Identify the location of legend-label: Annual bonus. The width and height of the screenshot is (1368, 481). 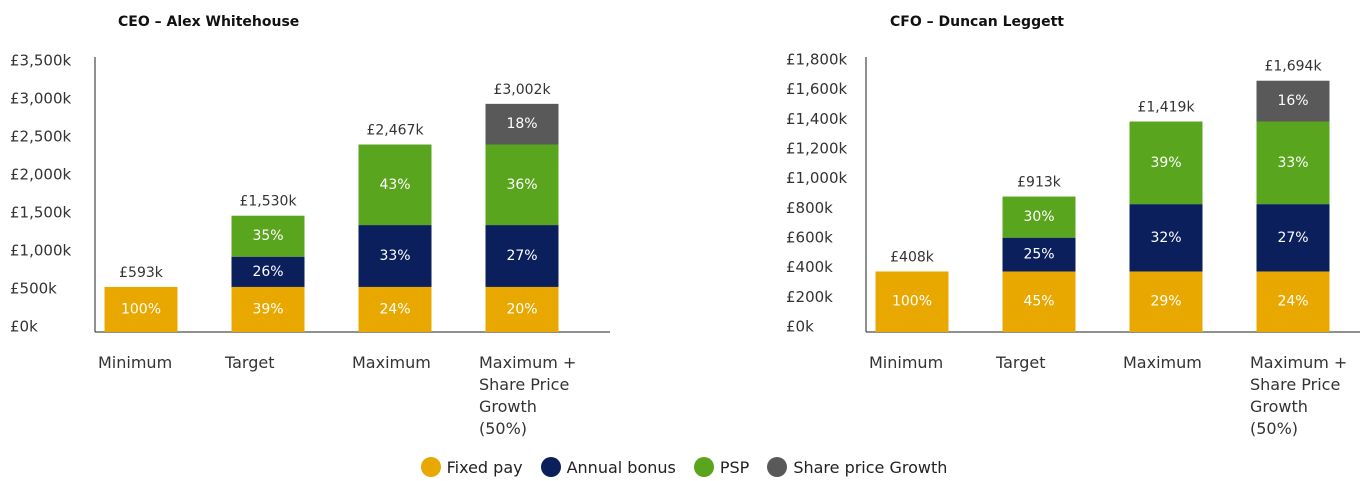
(621, 467).